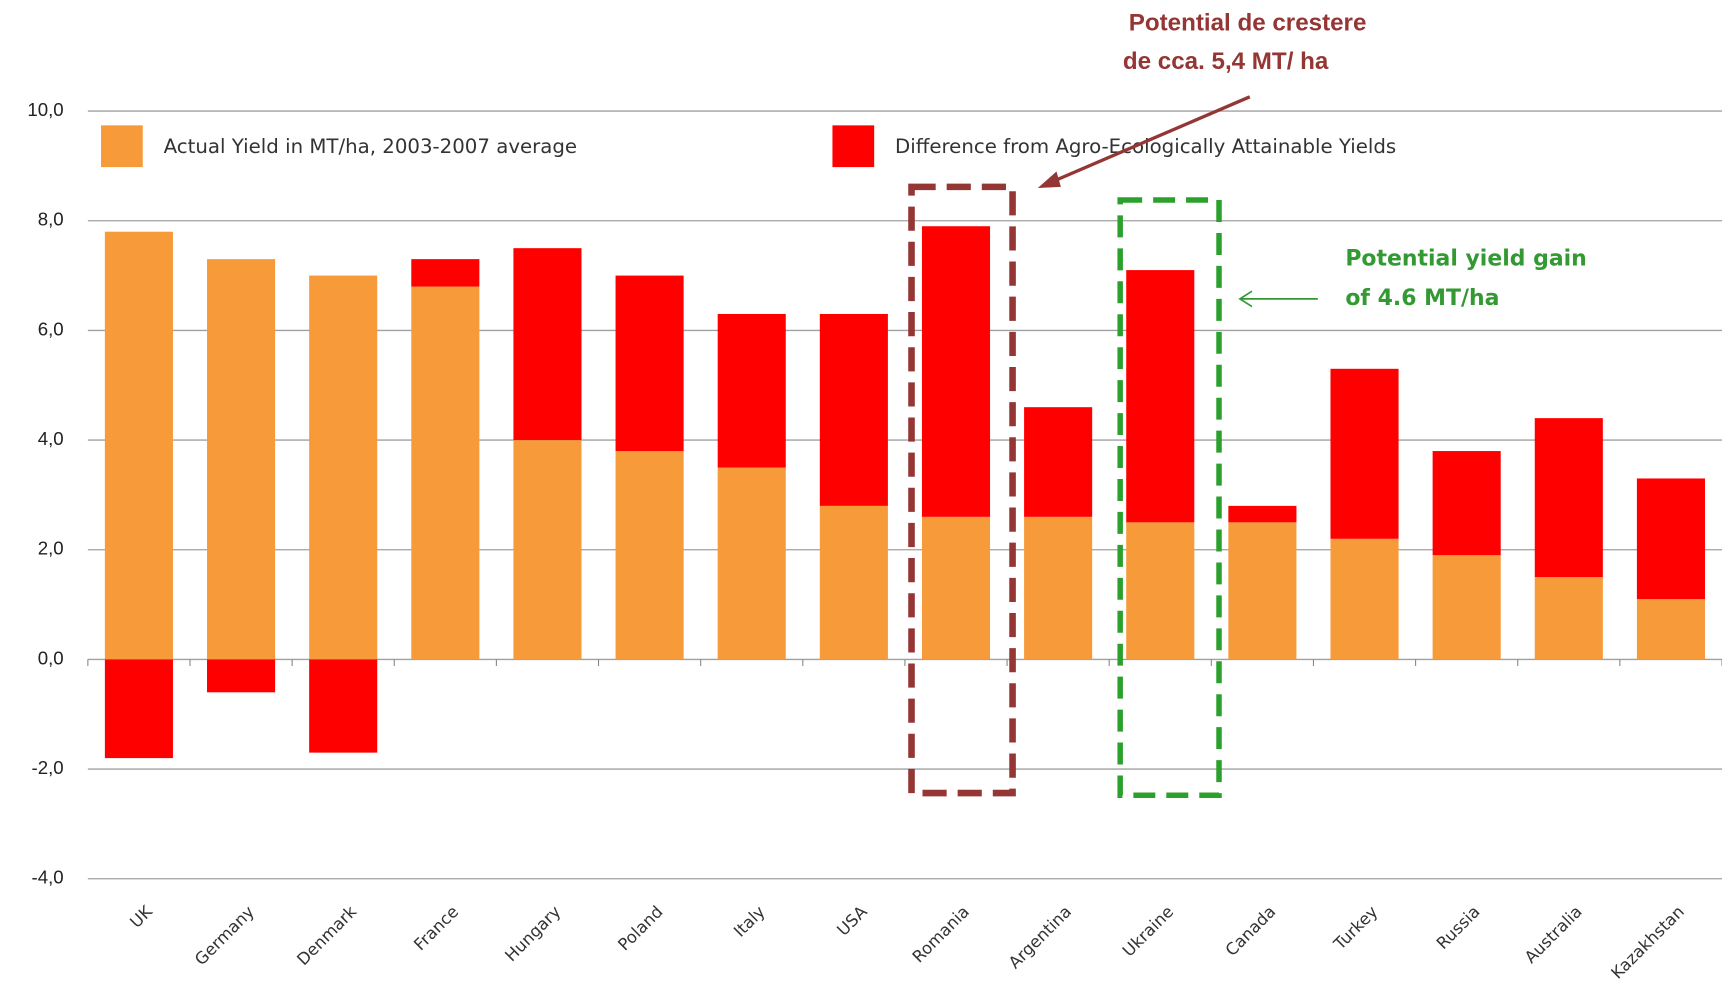 The image size is (1722, 1003). I want to click on x-tick-label: Turkey, so click(1355, 928).